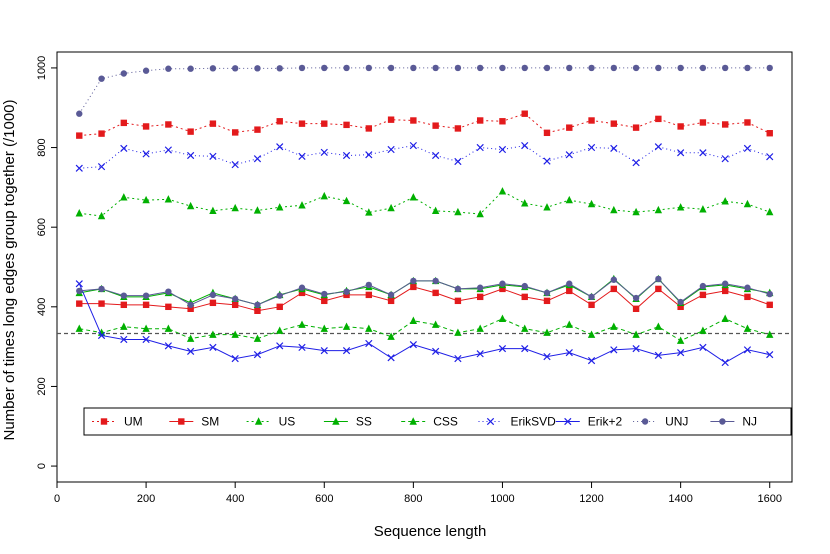 This screenshot has width=830, height=554. I want to click on legend-label-unj: UNJ, so click(676, 422).